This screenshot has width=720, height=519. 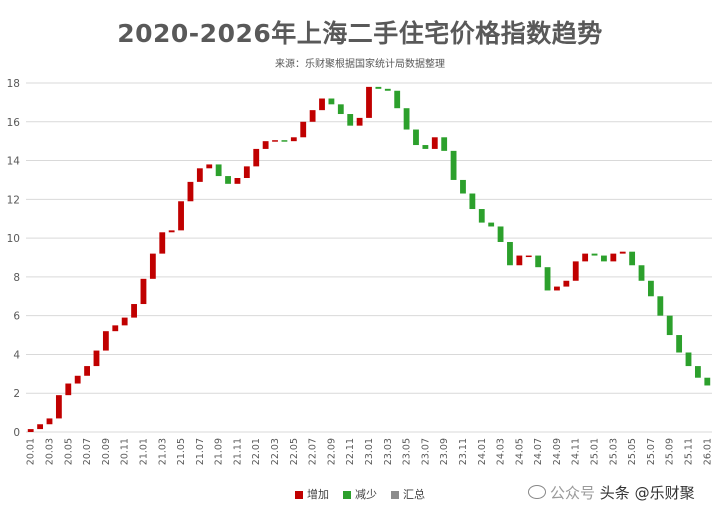 What do you see at coordinates (49, 451) in the screenshot?
I see `x-tick-label: 20.03` at bounding box center [49, 451].